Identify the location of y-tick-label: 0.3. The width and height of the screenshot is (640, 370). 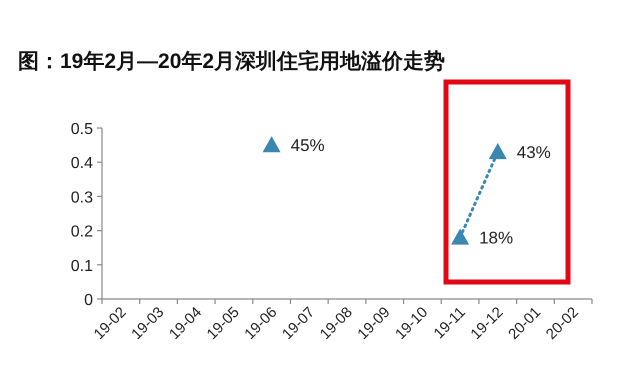
(82, 197).